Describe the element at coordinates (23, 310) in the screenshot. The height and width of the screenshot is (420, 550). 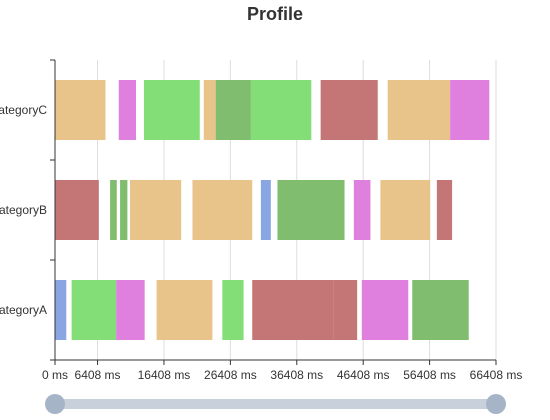
I see `category-label-categoryA: ategoryA` at that location.